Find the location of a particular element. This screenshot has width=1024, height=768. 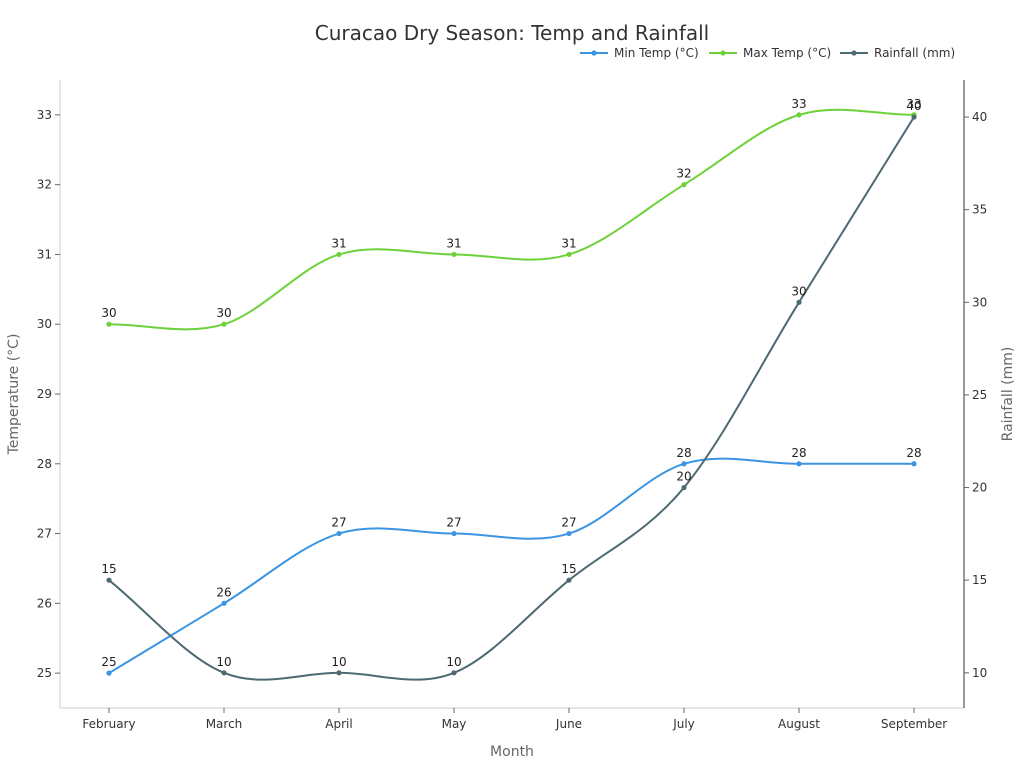

left-axis-ticks: 25 26 27 28 29 30 31 32 33 is located at coordinates (48, 394).